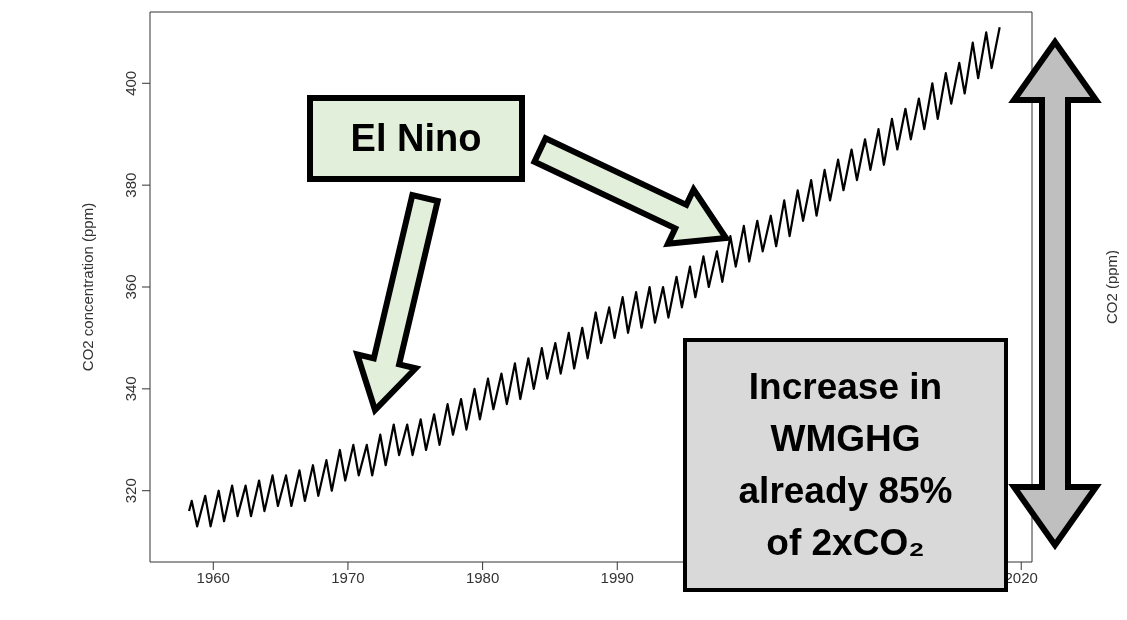 This screenshot has height=620, width=1127. I want to click on annotation: El Nino, so click(416, 138).